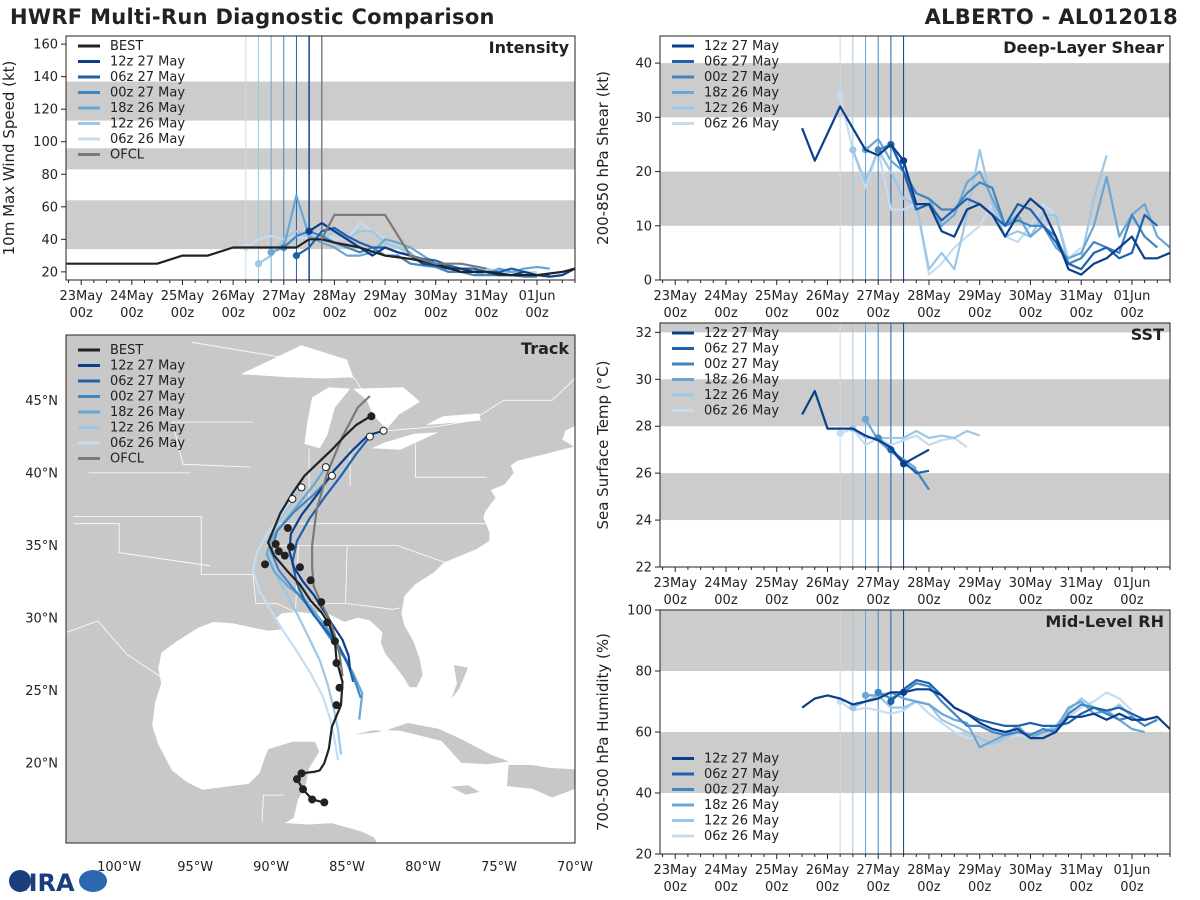 The height and width of the screenshot is (900, 1200). What do you see at coordinates (41, 619) in the screenshot?
I see `lat-tick-label: 30°N` at bounding box center [41, 619].